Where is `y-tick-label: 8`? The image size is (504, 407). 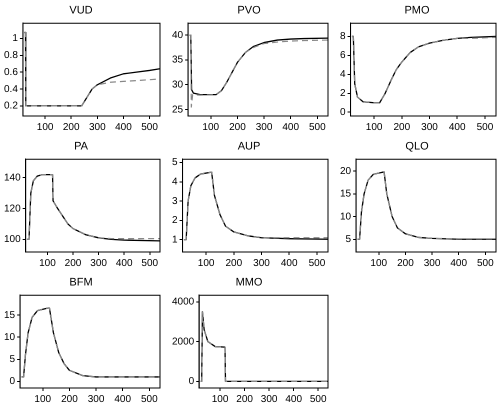
y-tick-label: 8 is located at coordinates (343, 36).